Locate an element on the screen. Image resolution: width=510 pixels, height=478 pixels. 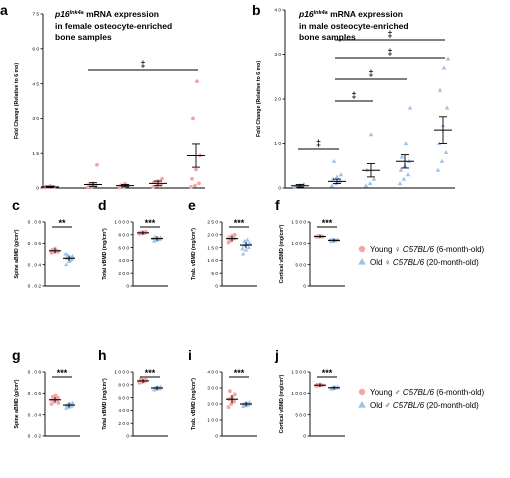
panel-title-line: bone samples is located at coordinates (327, 37).